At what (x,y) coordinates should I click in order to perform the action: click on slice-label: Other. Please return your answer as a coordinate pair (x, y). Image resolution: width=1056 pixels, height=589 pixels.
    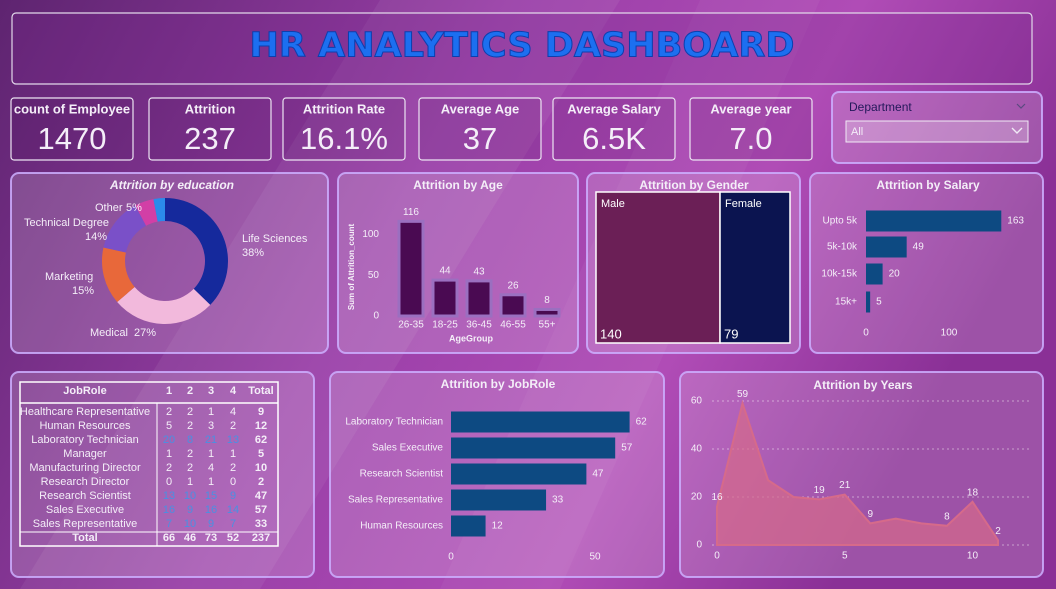
    Looking at the image, I should click on (109, 208).